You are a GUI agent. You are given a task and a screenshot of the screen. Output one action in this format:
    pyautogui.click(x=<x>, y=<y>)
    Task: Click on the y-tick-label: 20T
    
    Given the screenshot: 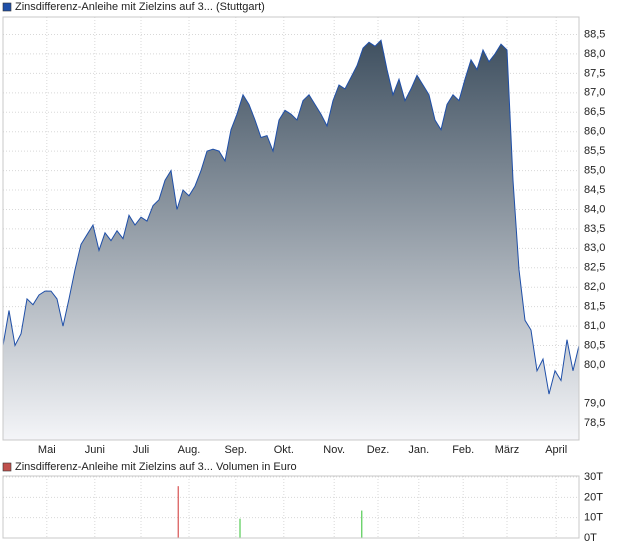 What is the action you would take?
    pyautogui.click(x=593, y=497)
    